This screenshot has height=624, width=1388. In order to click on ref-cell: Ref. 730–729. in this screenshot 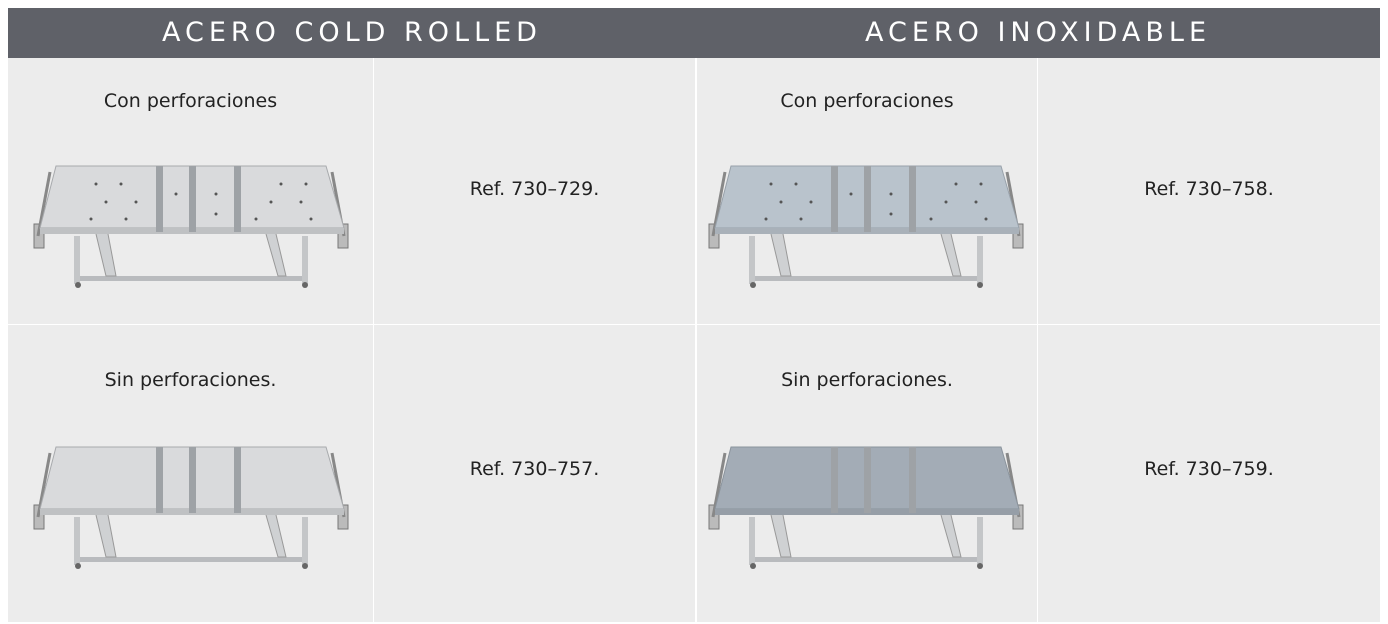, I will do `click(534, 191)`.